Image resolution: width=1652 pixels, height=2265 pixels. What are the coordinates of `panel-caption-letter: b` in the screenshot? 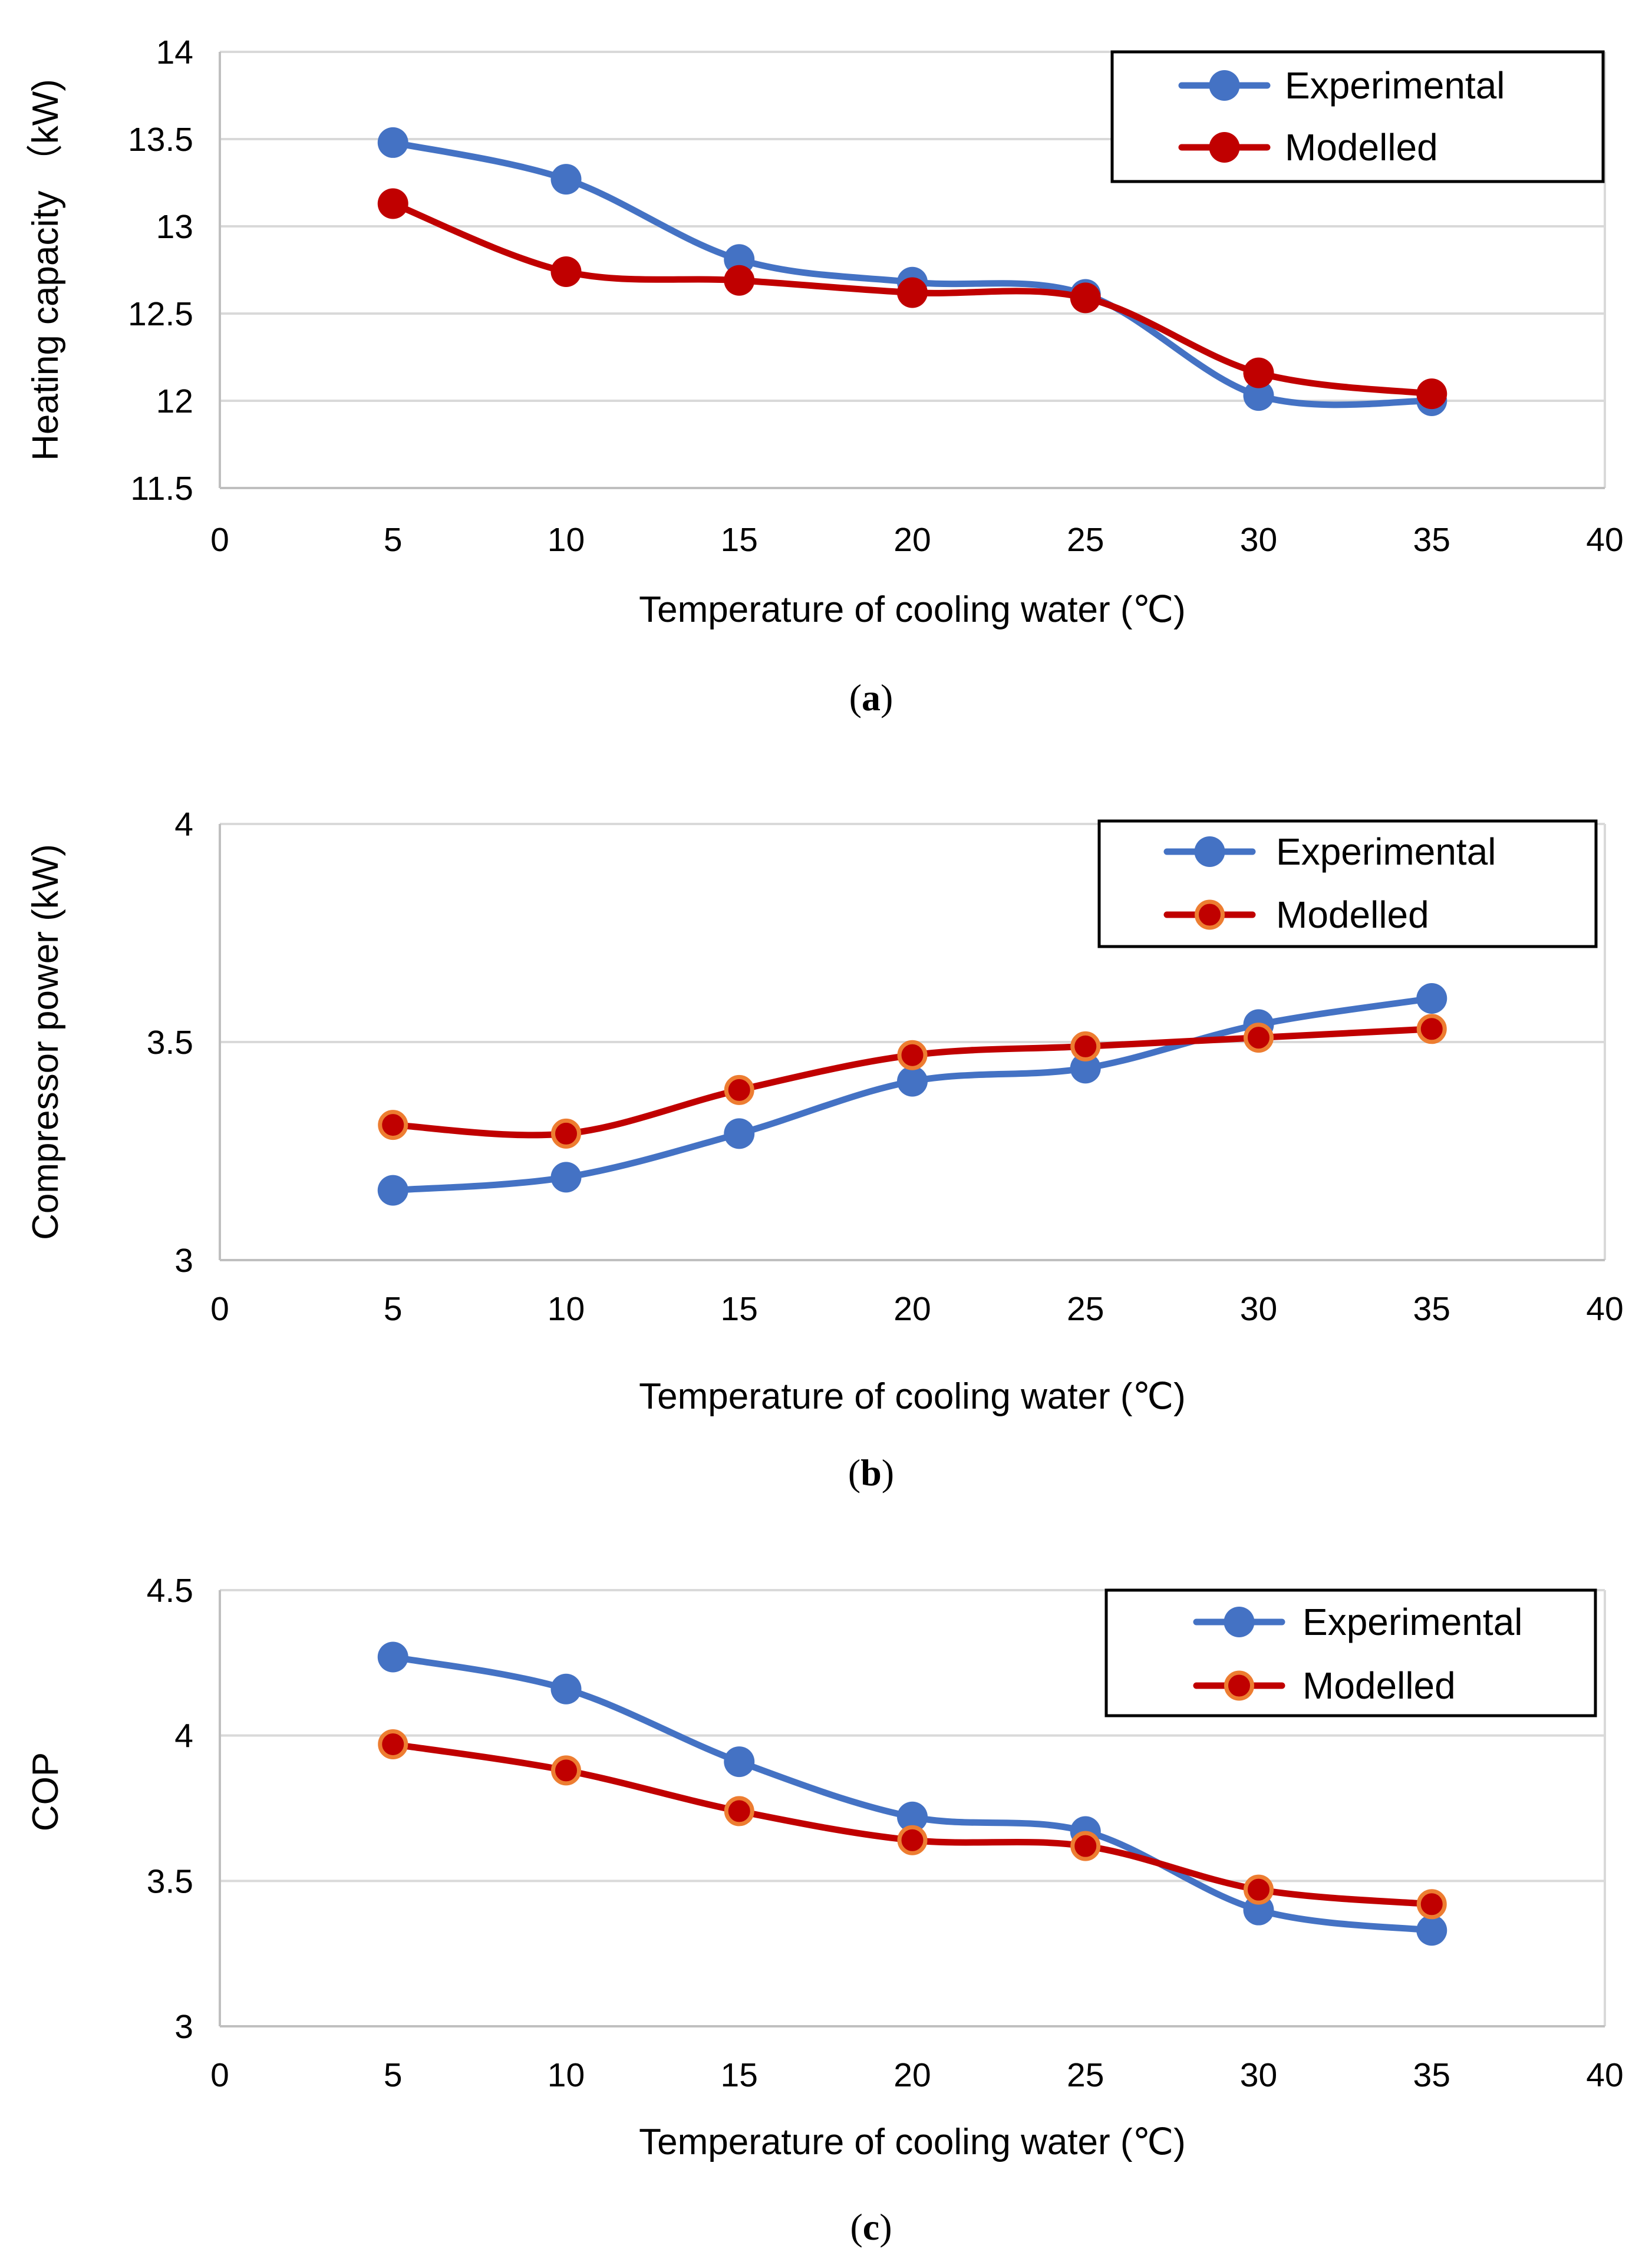 It's located at (871, 1472).